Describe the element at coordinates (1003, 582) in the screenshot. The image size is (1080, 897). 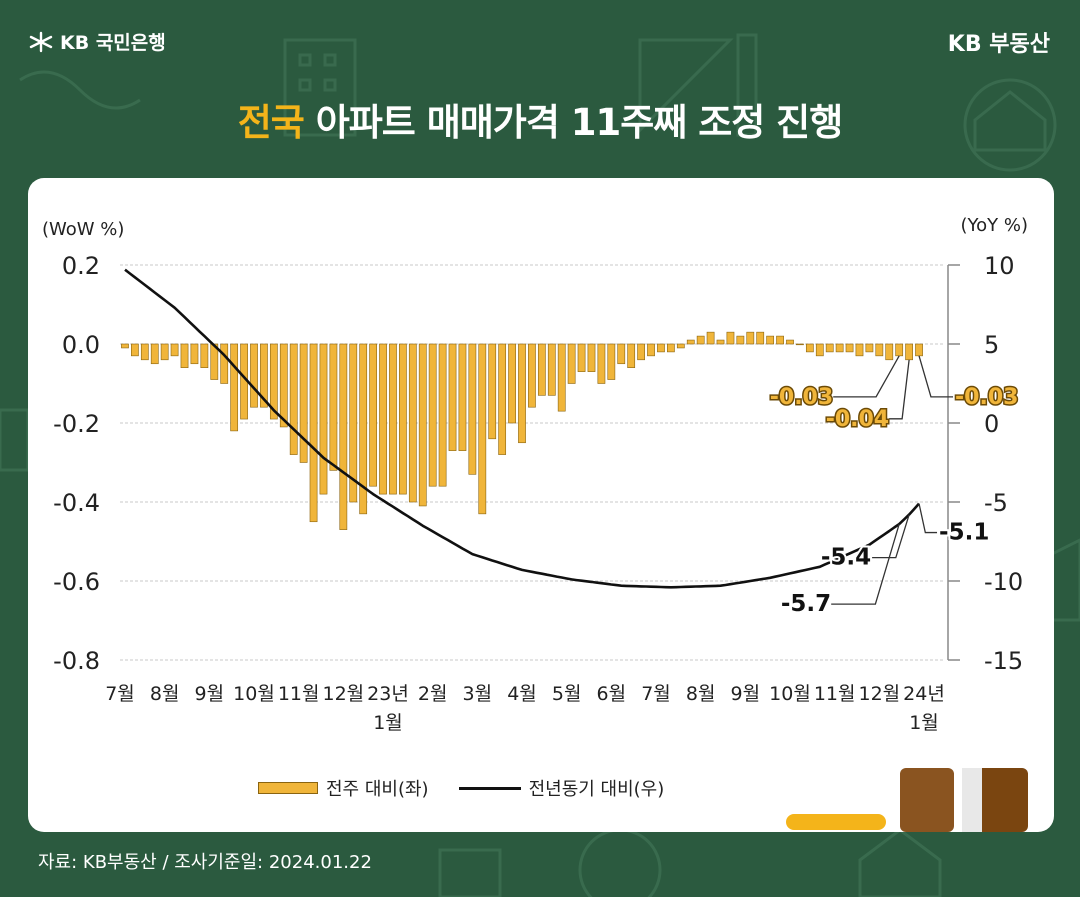
I see `y-tick-right: -10` at that location.